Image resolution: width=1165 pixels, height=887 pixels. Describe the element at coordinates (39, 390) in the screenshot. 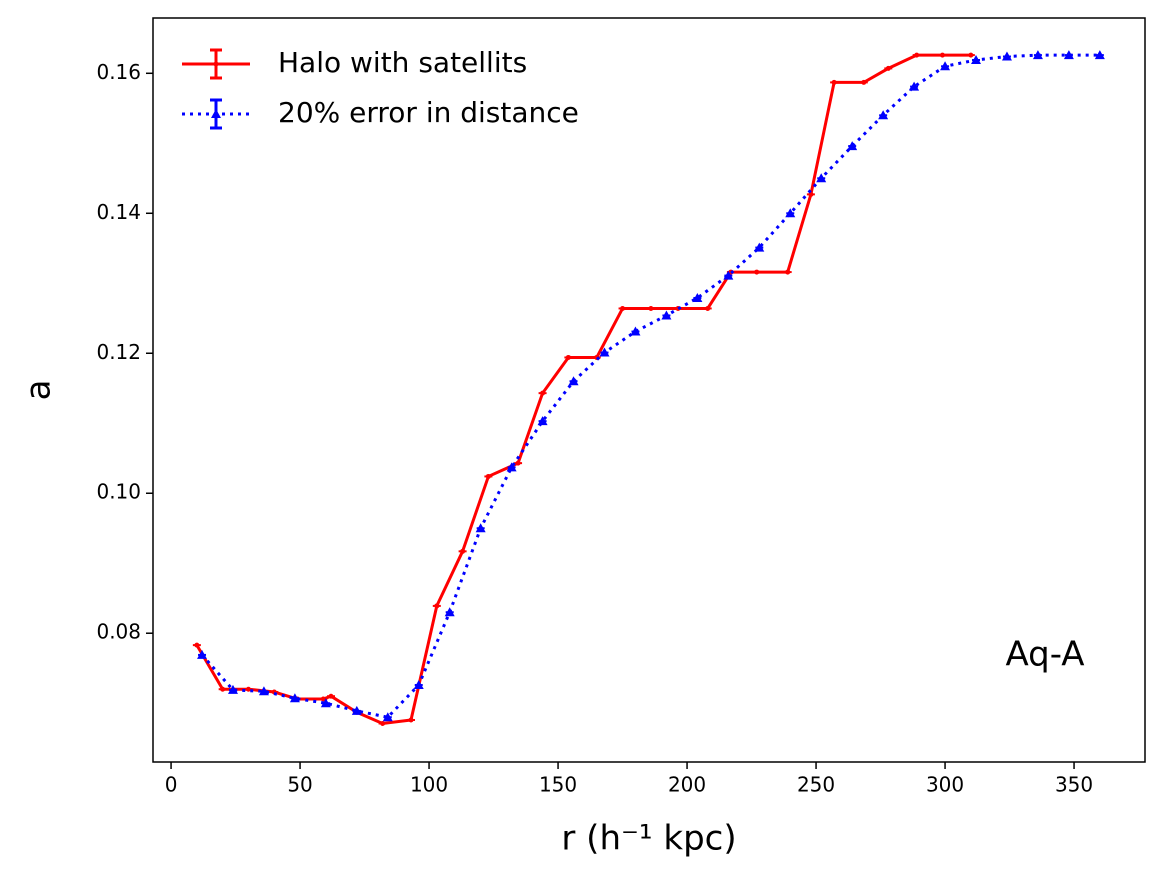

I see `y-axis-label: a` at that location.